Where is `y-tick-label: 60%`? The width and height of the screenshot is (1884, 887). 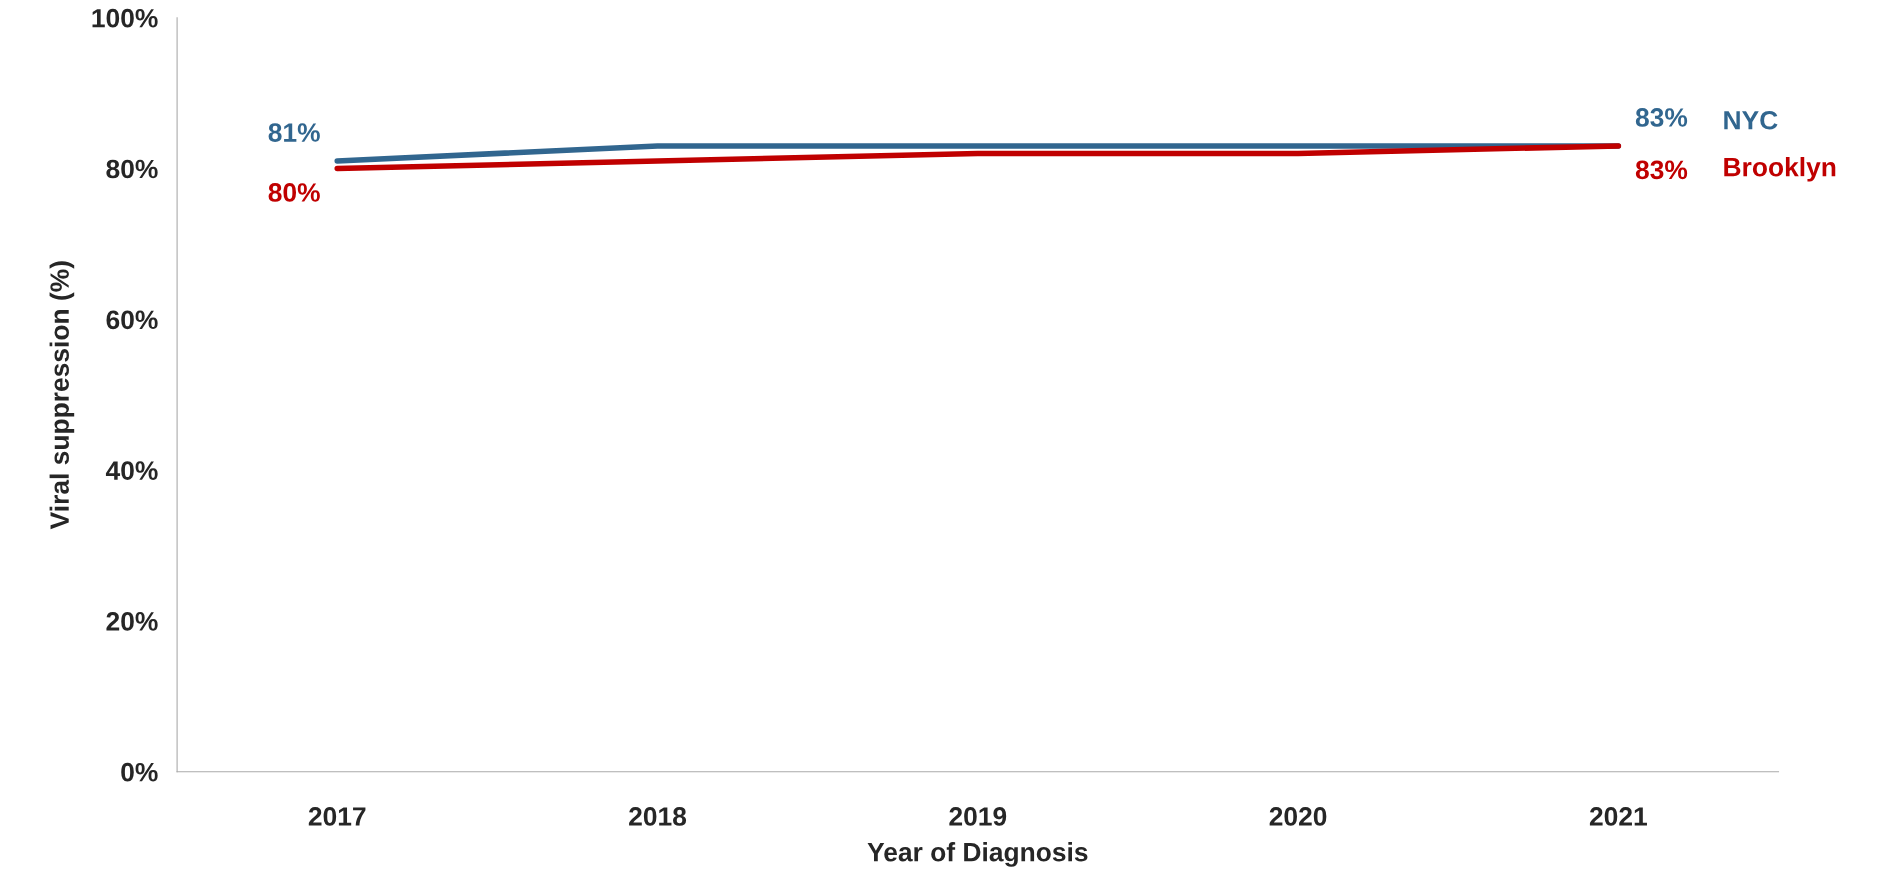
y-tick-label: 60% is located at coordinates (132, 320).